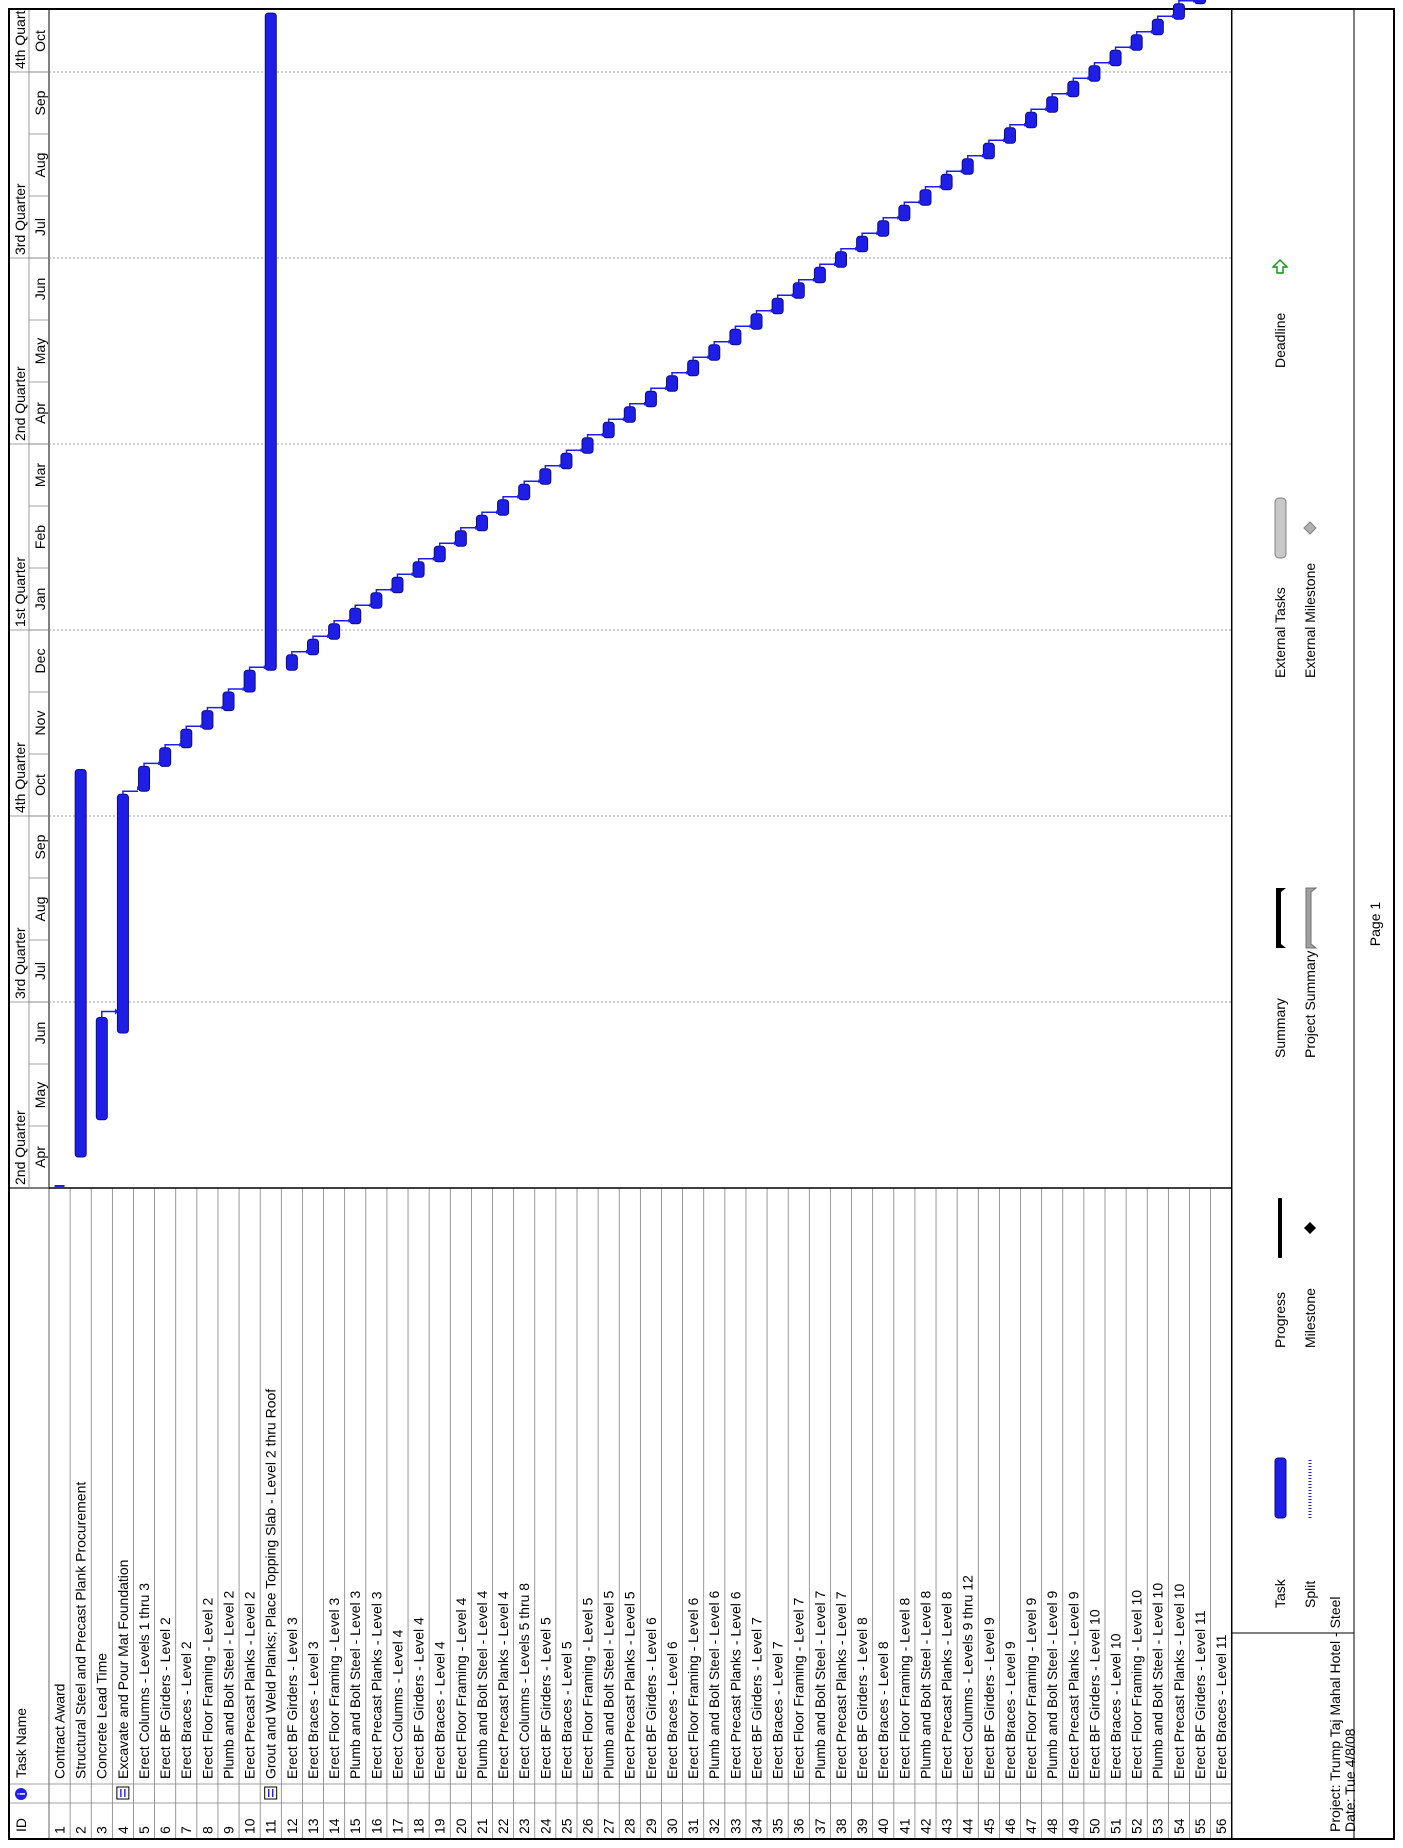 The height and width of the screenshot is (1848, 1403). What do you see at coordinates (1137, 1826) in the screenshot?
I see `task-id: 52` at bounding box center [1137, 1826].